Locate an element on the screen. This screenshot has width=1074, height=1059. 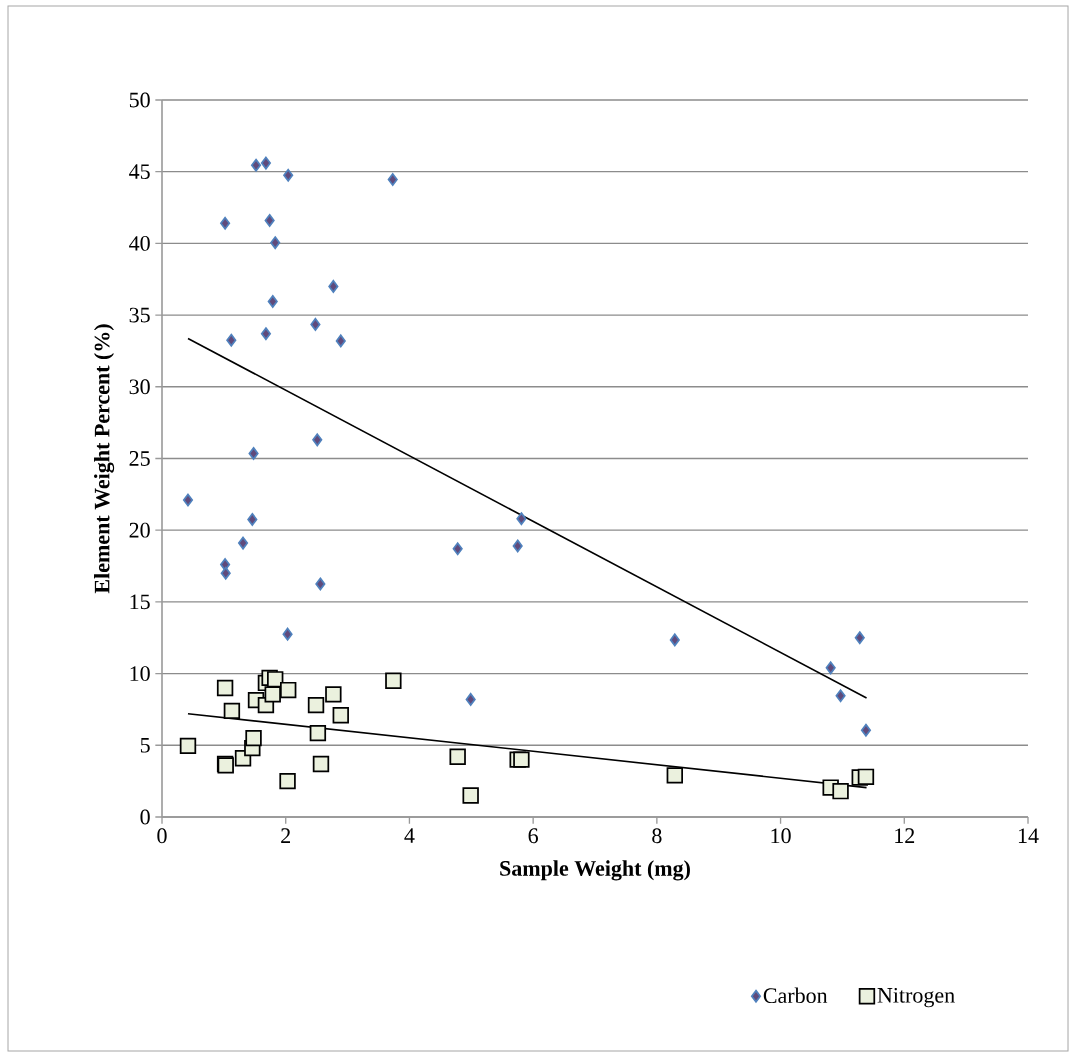
y-tick-label: 45 is located at coordinates (139, 172).